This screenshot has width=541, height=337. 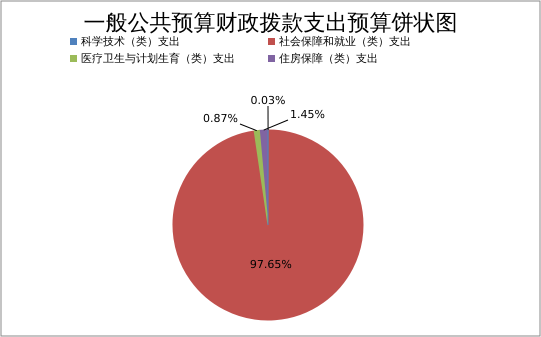 What do you see at coordinates (261, 178) in the screenshot?
I see `pie-slice` at bounding box center [261, 178].